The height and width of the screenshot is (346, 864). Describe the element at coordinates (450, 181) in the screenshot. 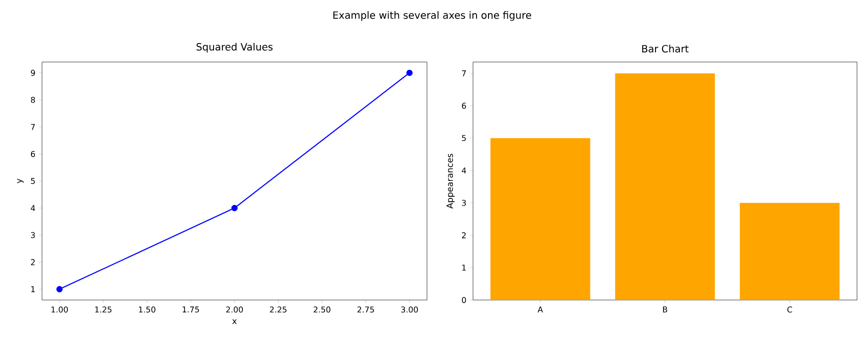

I see `y-axis-title: Appearances` at that location.